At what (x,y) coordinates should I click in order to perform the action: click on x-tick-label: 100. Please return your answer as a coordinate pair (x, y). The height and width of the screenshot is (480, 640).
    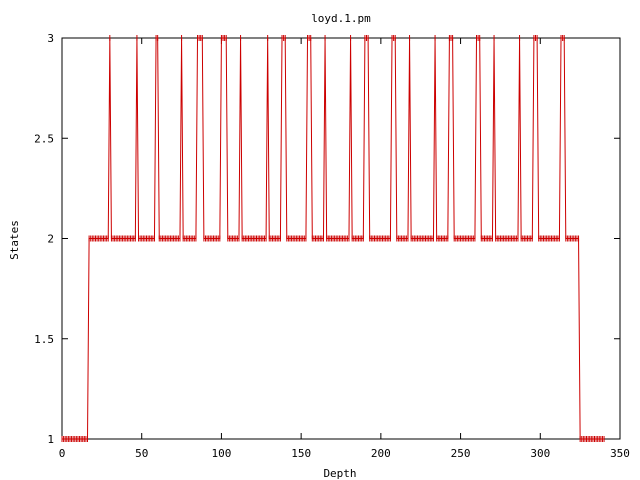
    Looking at the image, I should click on (221, 453).